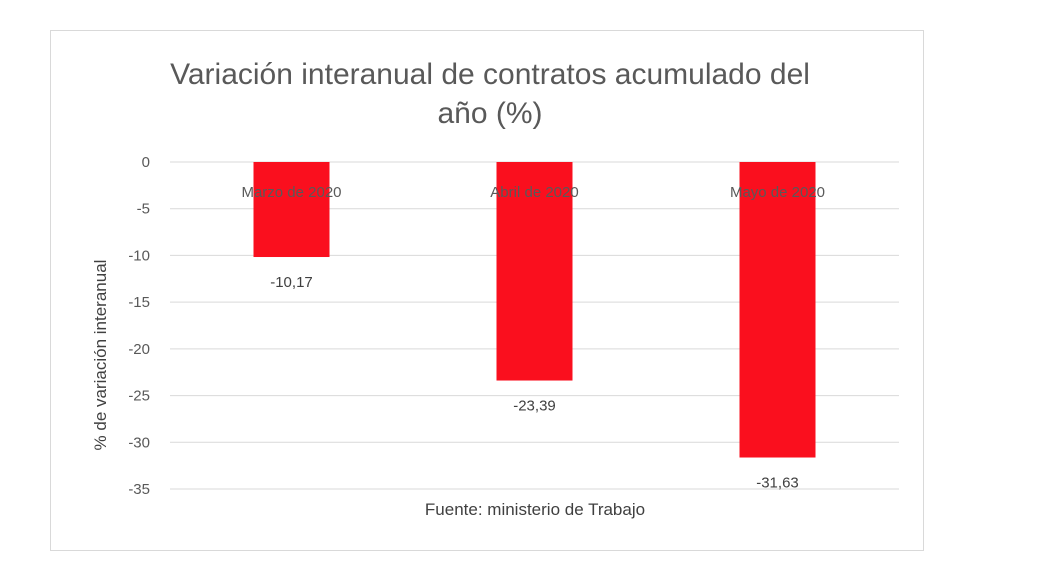  What do you see at coordinates (139, 396) in the screenshot?
I see `y-tick-label: -25` at bounding box center [139, 396].